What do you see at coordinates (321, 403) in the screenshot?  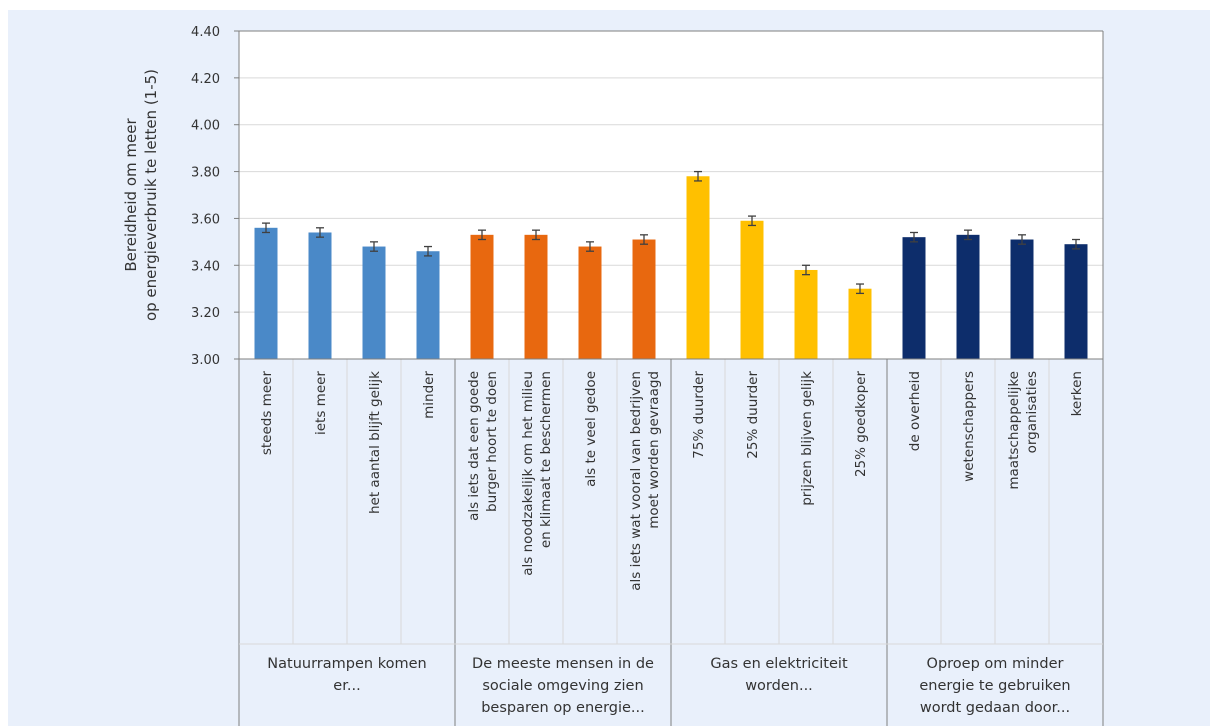 I see `category-label: iets meer` at bounding box center [321, 403].